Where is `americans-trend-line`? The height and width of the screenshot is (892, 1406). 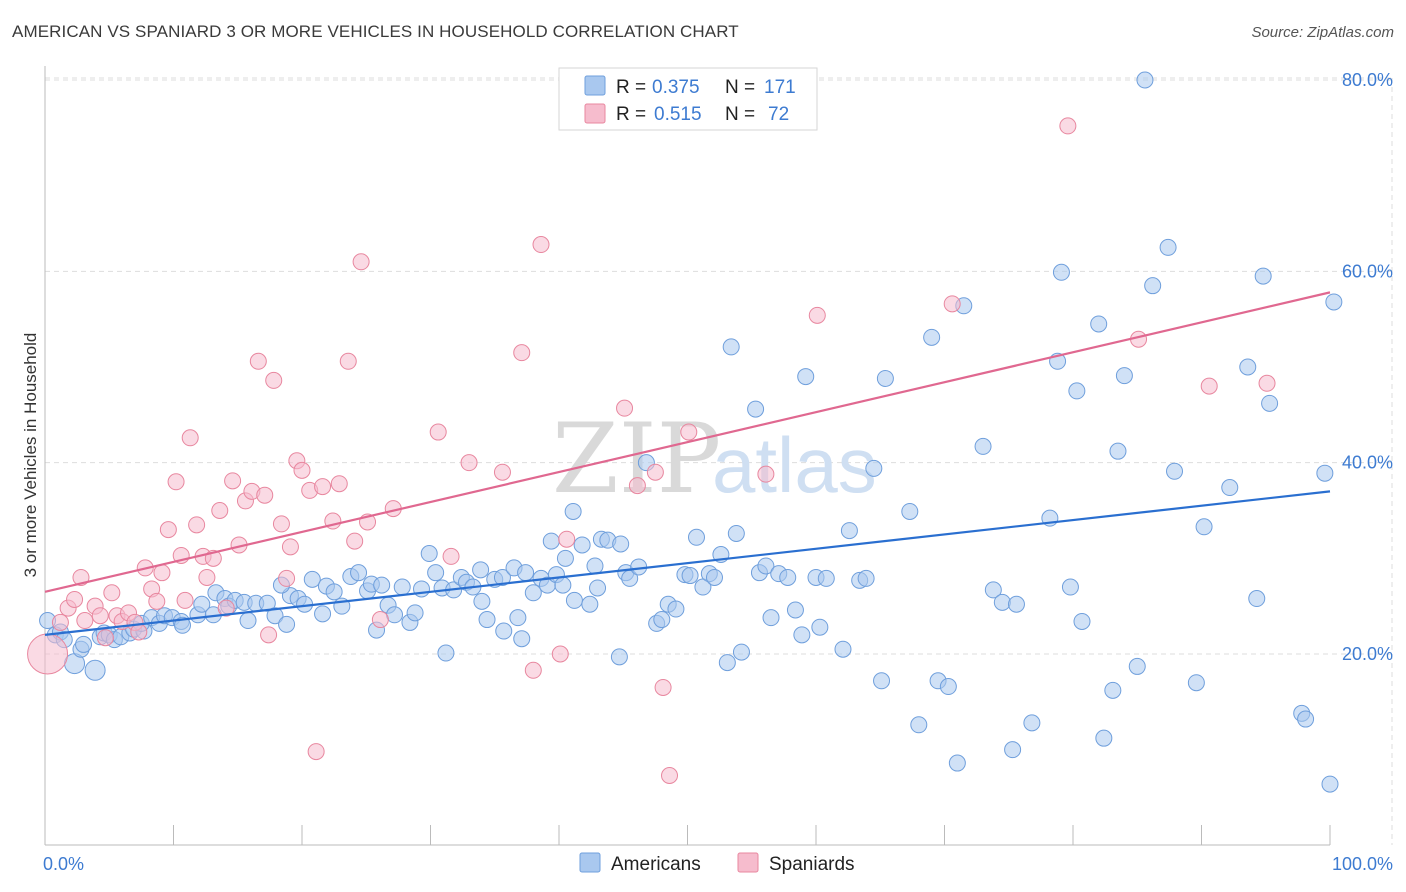 americans-trend-line is located at coordinates (687, 563).